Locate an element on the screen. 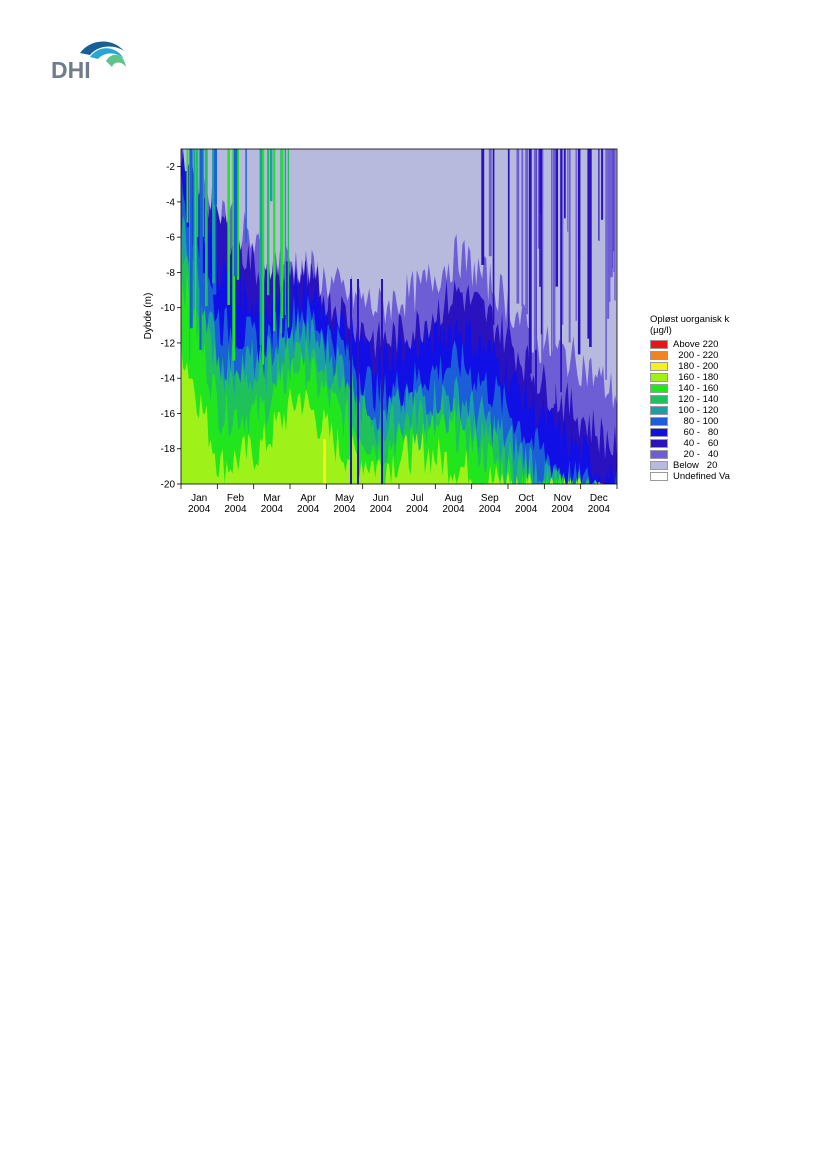 The width and height of the screenshot is (827, 1169). x-tick-label-month: Jun is located at coordinates (381, 498).